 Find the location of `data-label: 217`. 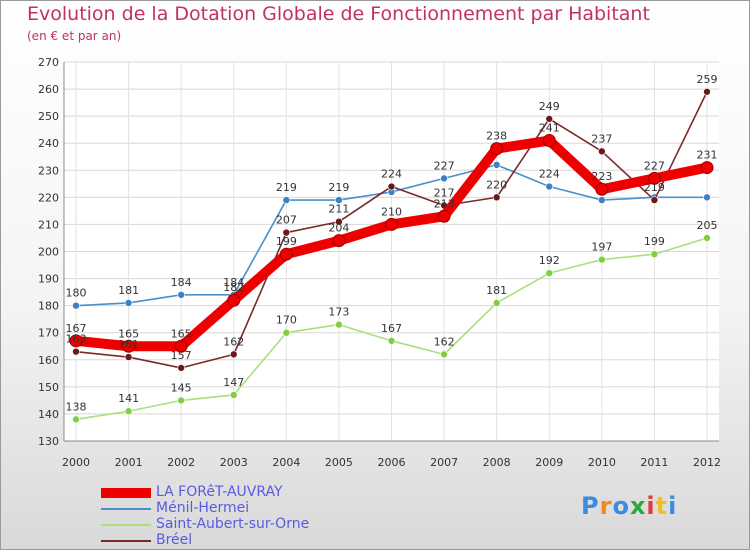

data-label: 217 is located at coordinates (444, 192).